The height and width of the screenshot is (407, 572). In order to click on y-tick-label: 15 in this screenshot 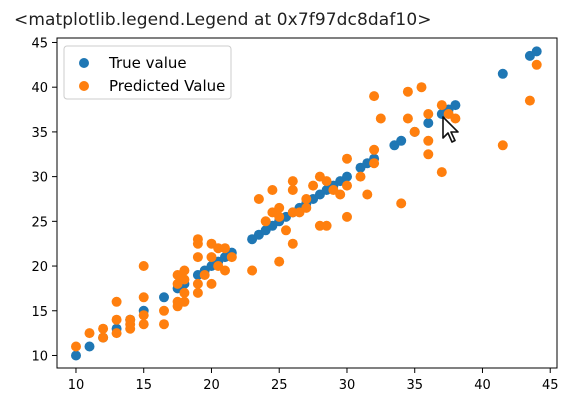, I will do `click(39, 312)`.